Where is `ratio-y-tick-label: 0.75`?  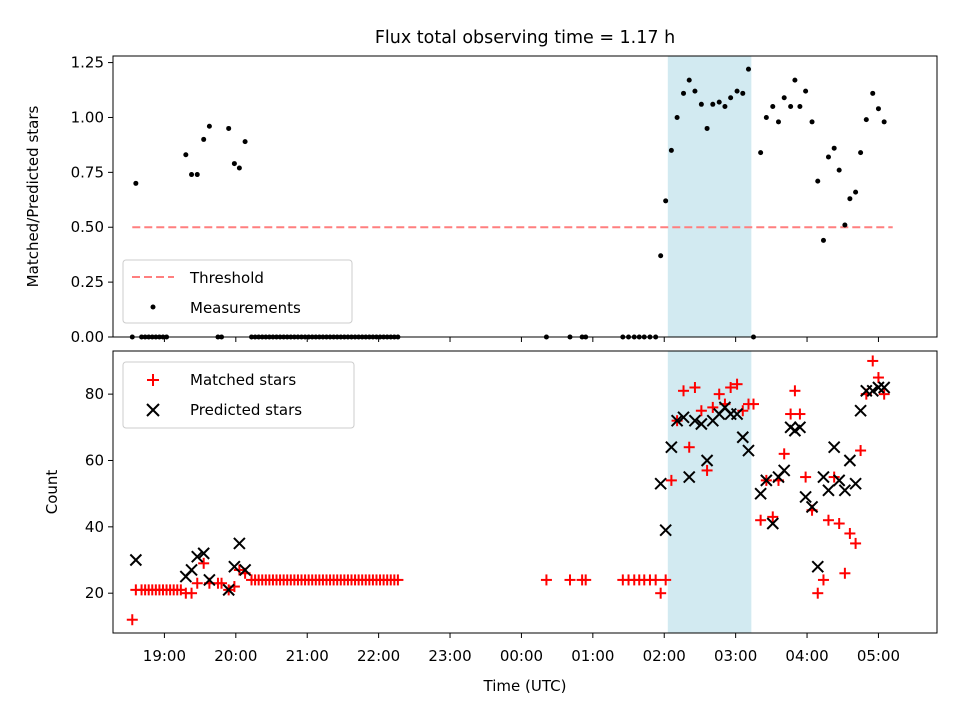
ratio-y-tick-label: 0.75 is located at coordinates (87, 172).